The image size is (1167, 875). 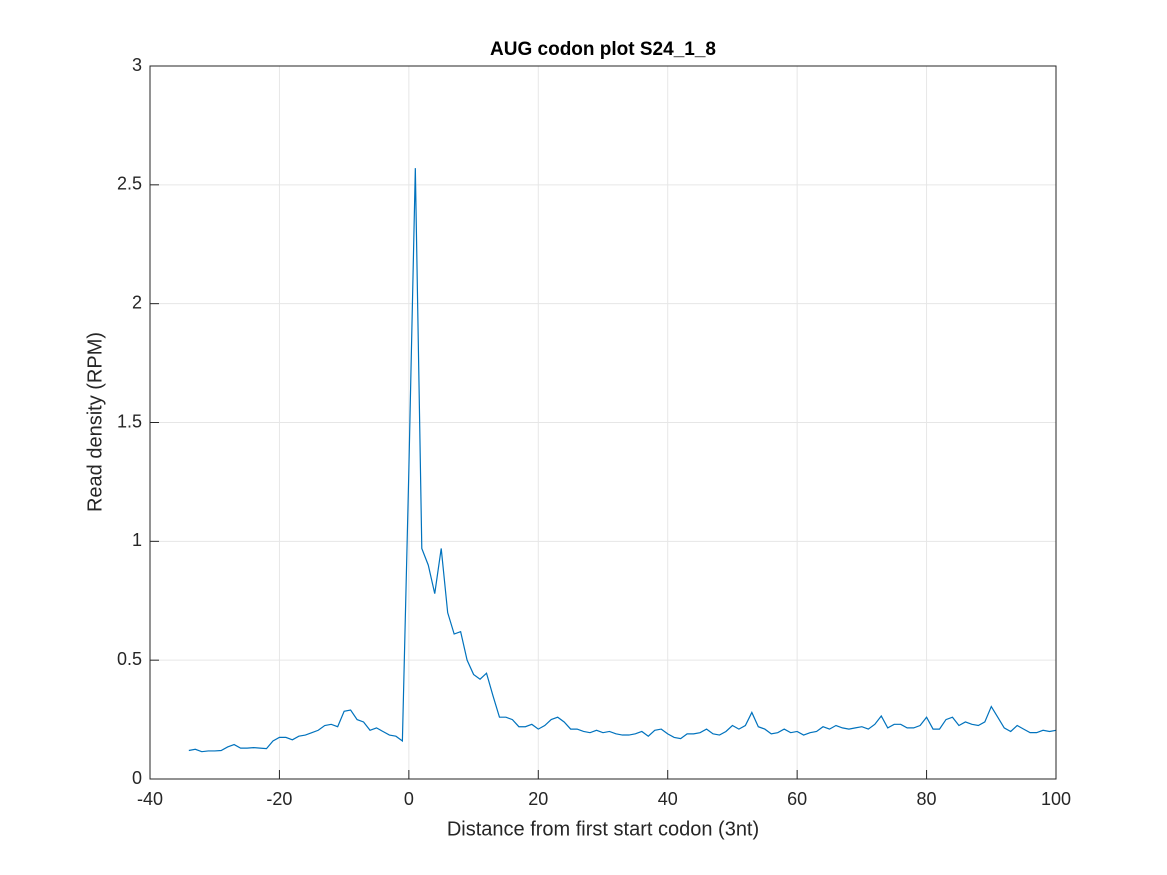 What do you see at coordinates (137, 65) in the screenshot?
I see `y-tick-label: 3` at bounding box center [137, 65].